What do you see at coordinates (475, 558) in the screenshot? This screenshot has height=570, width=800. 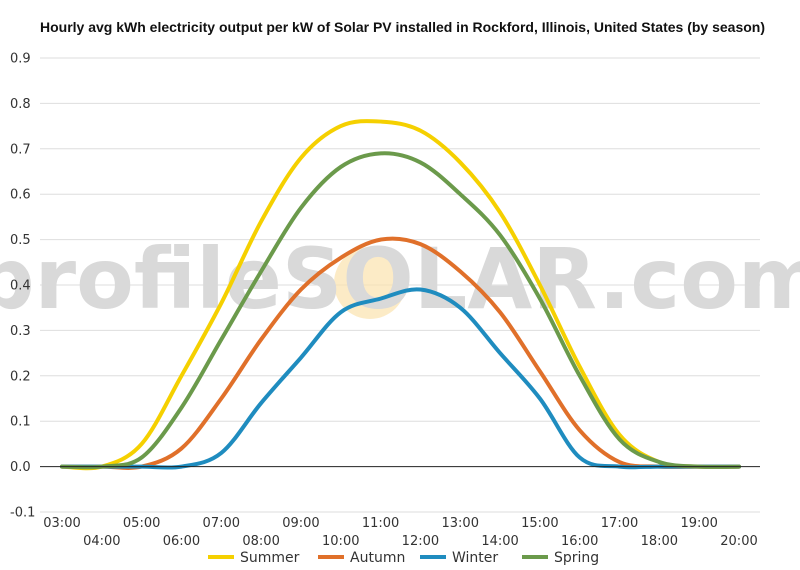 I see `legend-label: Winter` at bounding box center [475, 558].